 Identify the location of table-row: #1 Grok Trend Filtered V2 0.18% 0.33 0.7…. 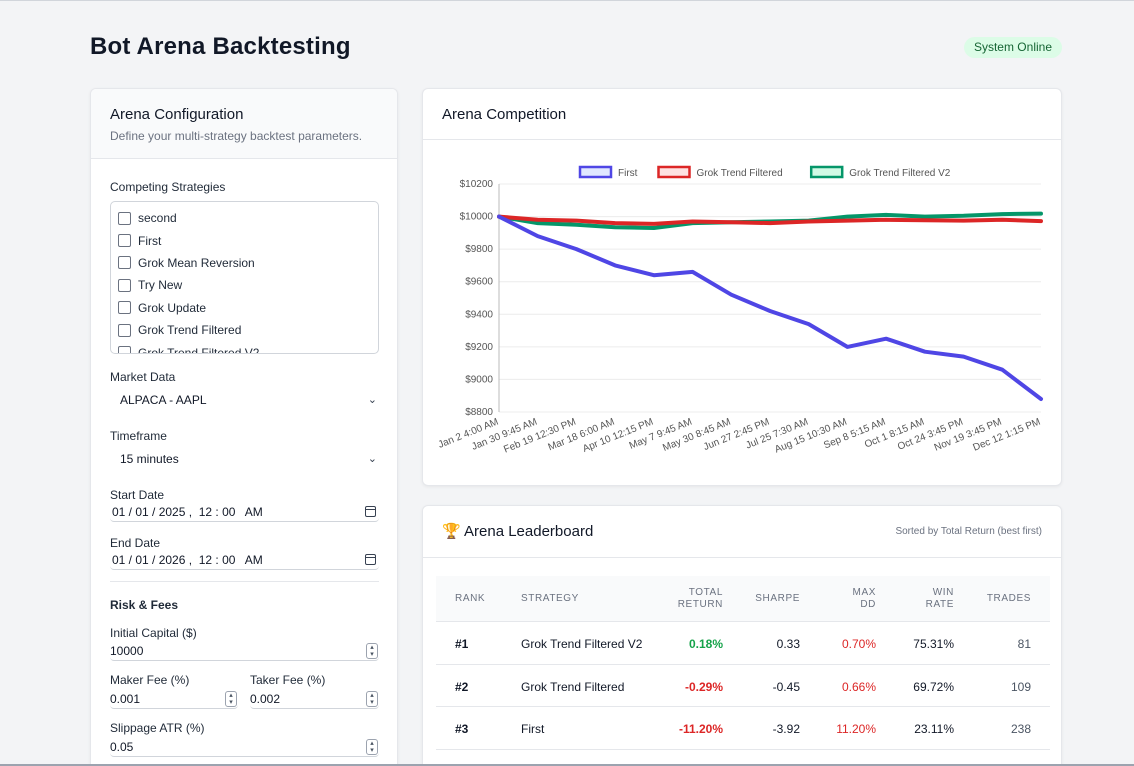
(743, 643).